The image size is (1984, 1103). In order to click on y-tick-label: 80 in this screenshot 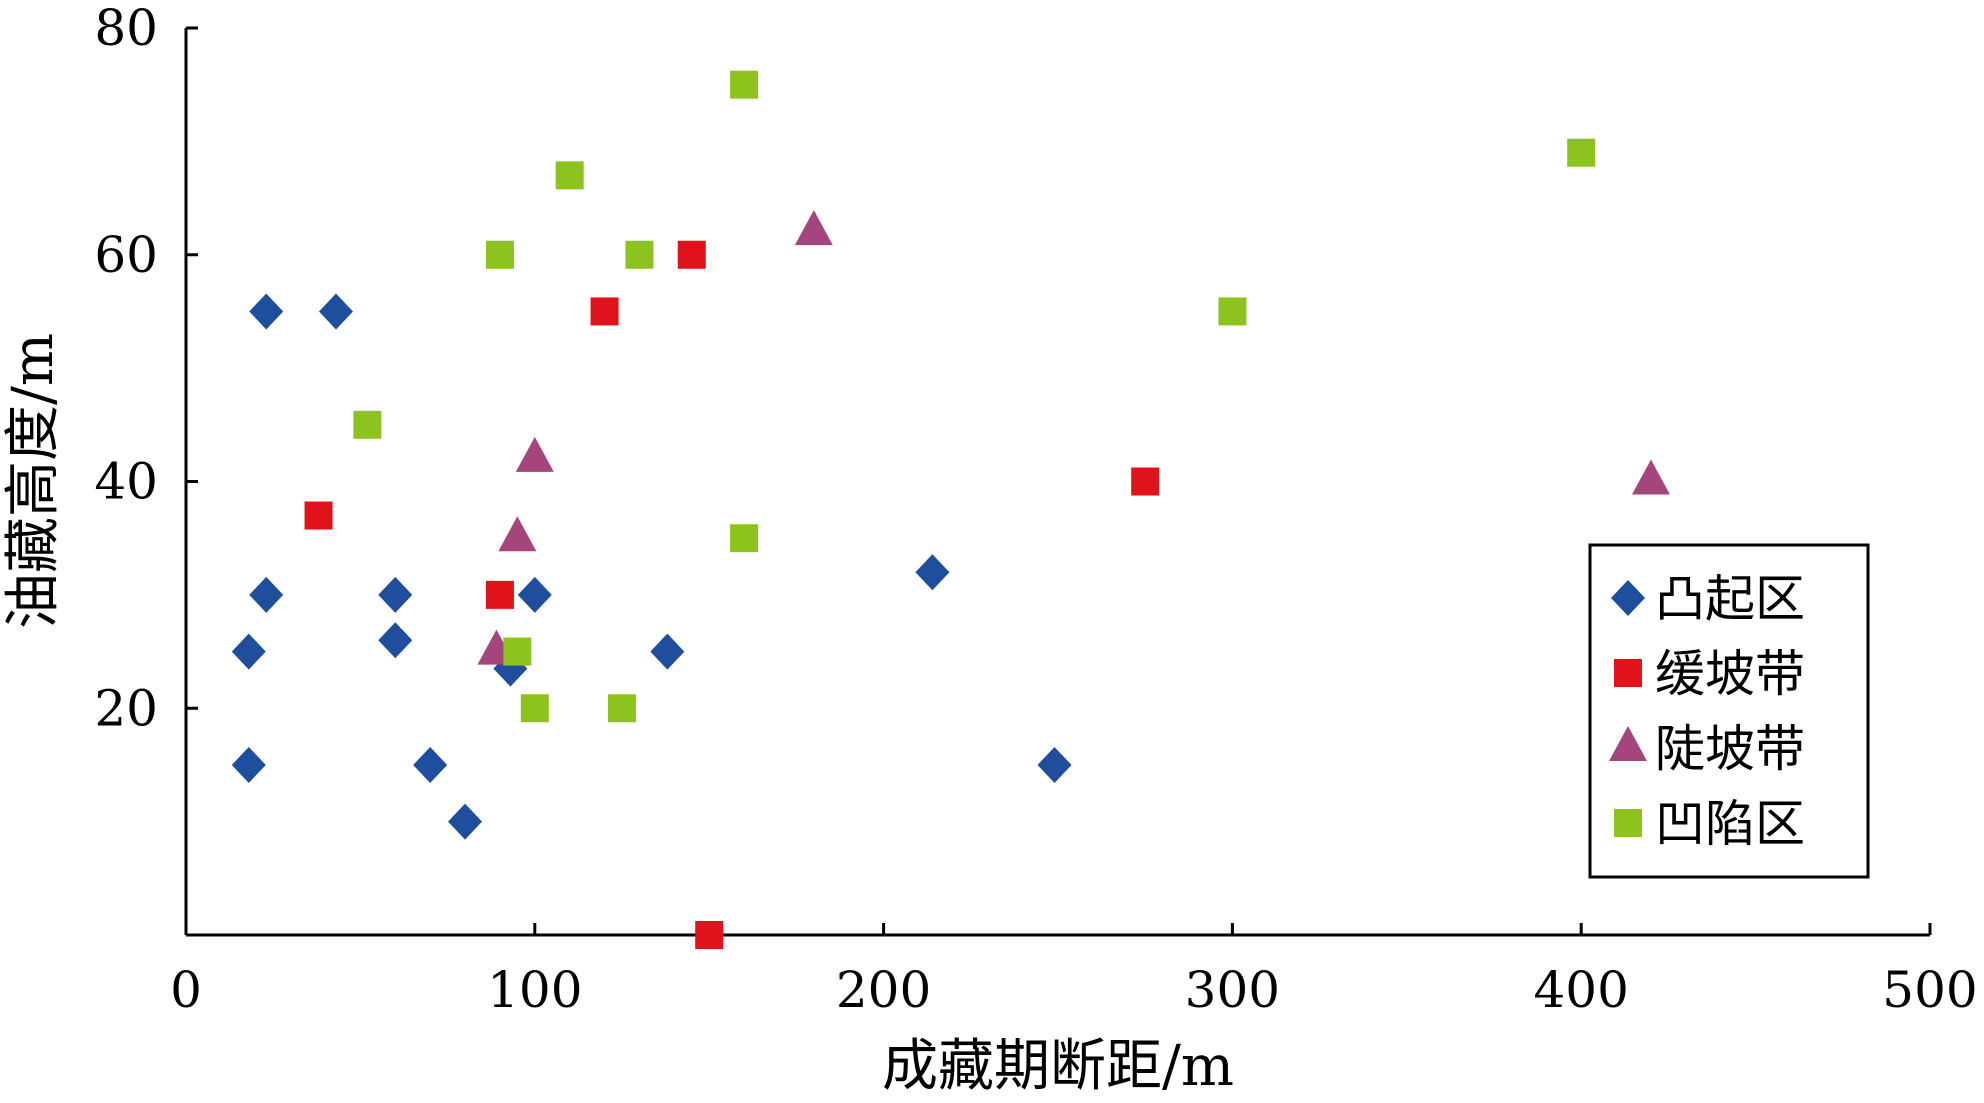, I will do `click(126, 28)`.